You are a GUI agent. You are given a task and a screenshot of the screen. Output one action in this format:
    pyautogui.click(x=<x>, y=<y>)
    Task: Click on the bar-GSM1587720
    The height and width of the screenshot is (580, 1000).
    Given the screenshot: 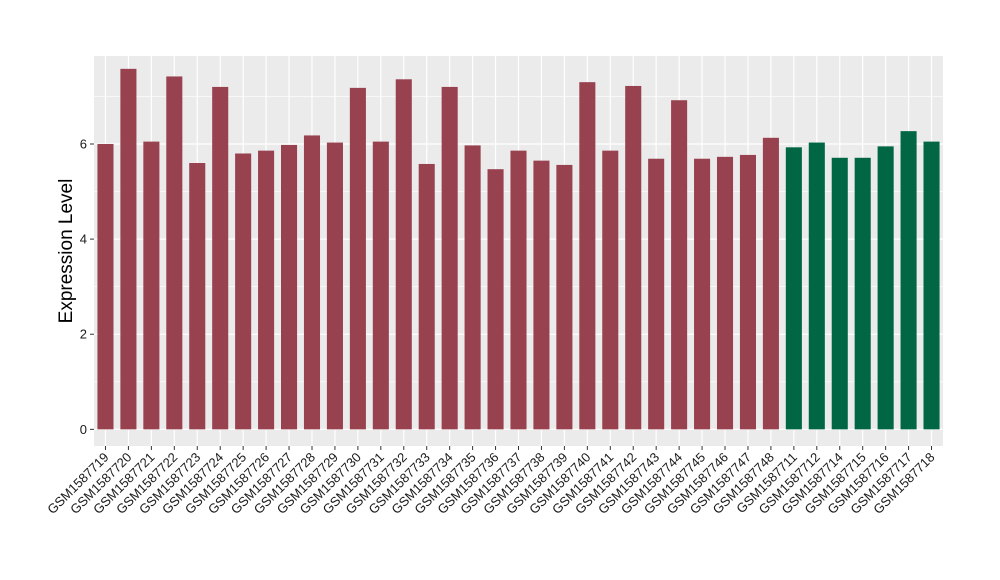 What is the action you would take?
    pyautogui.click(x=128, y=249)
    